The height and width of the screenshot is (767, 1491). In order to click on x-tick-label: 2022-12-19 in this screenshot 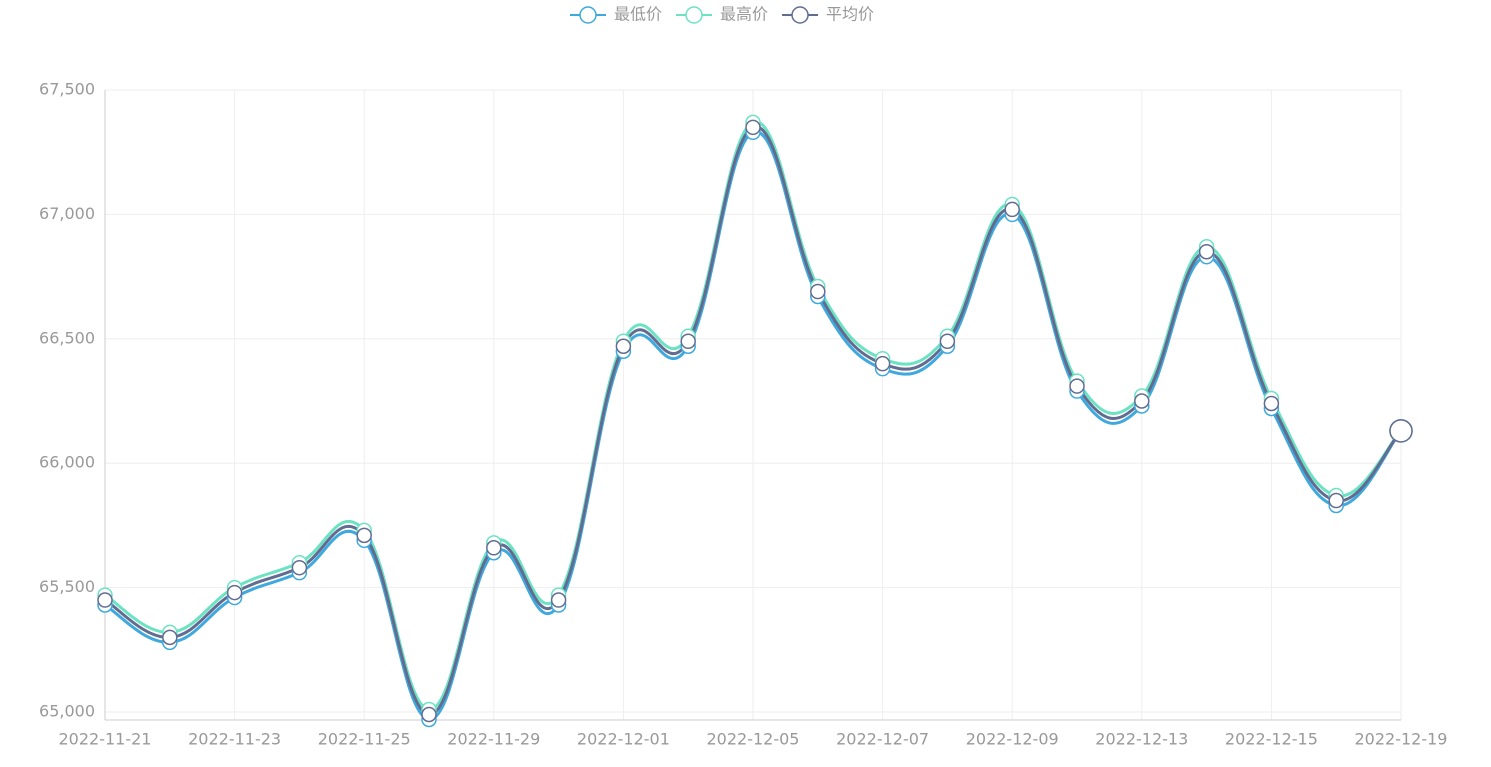, I will do `click(1401, 739)`.